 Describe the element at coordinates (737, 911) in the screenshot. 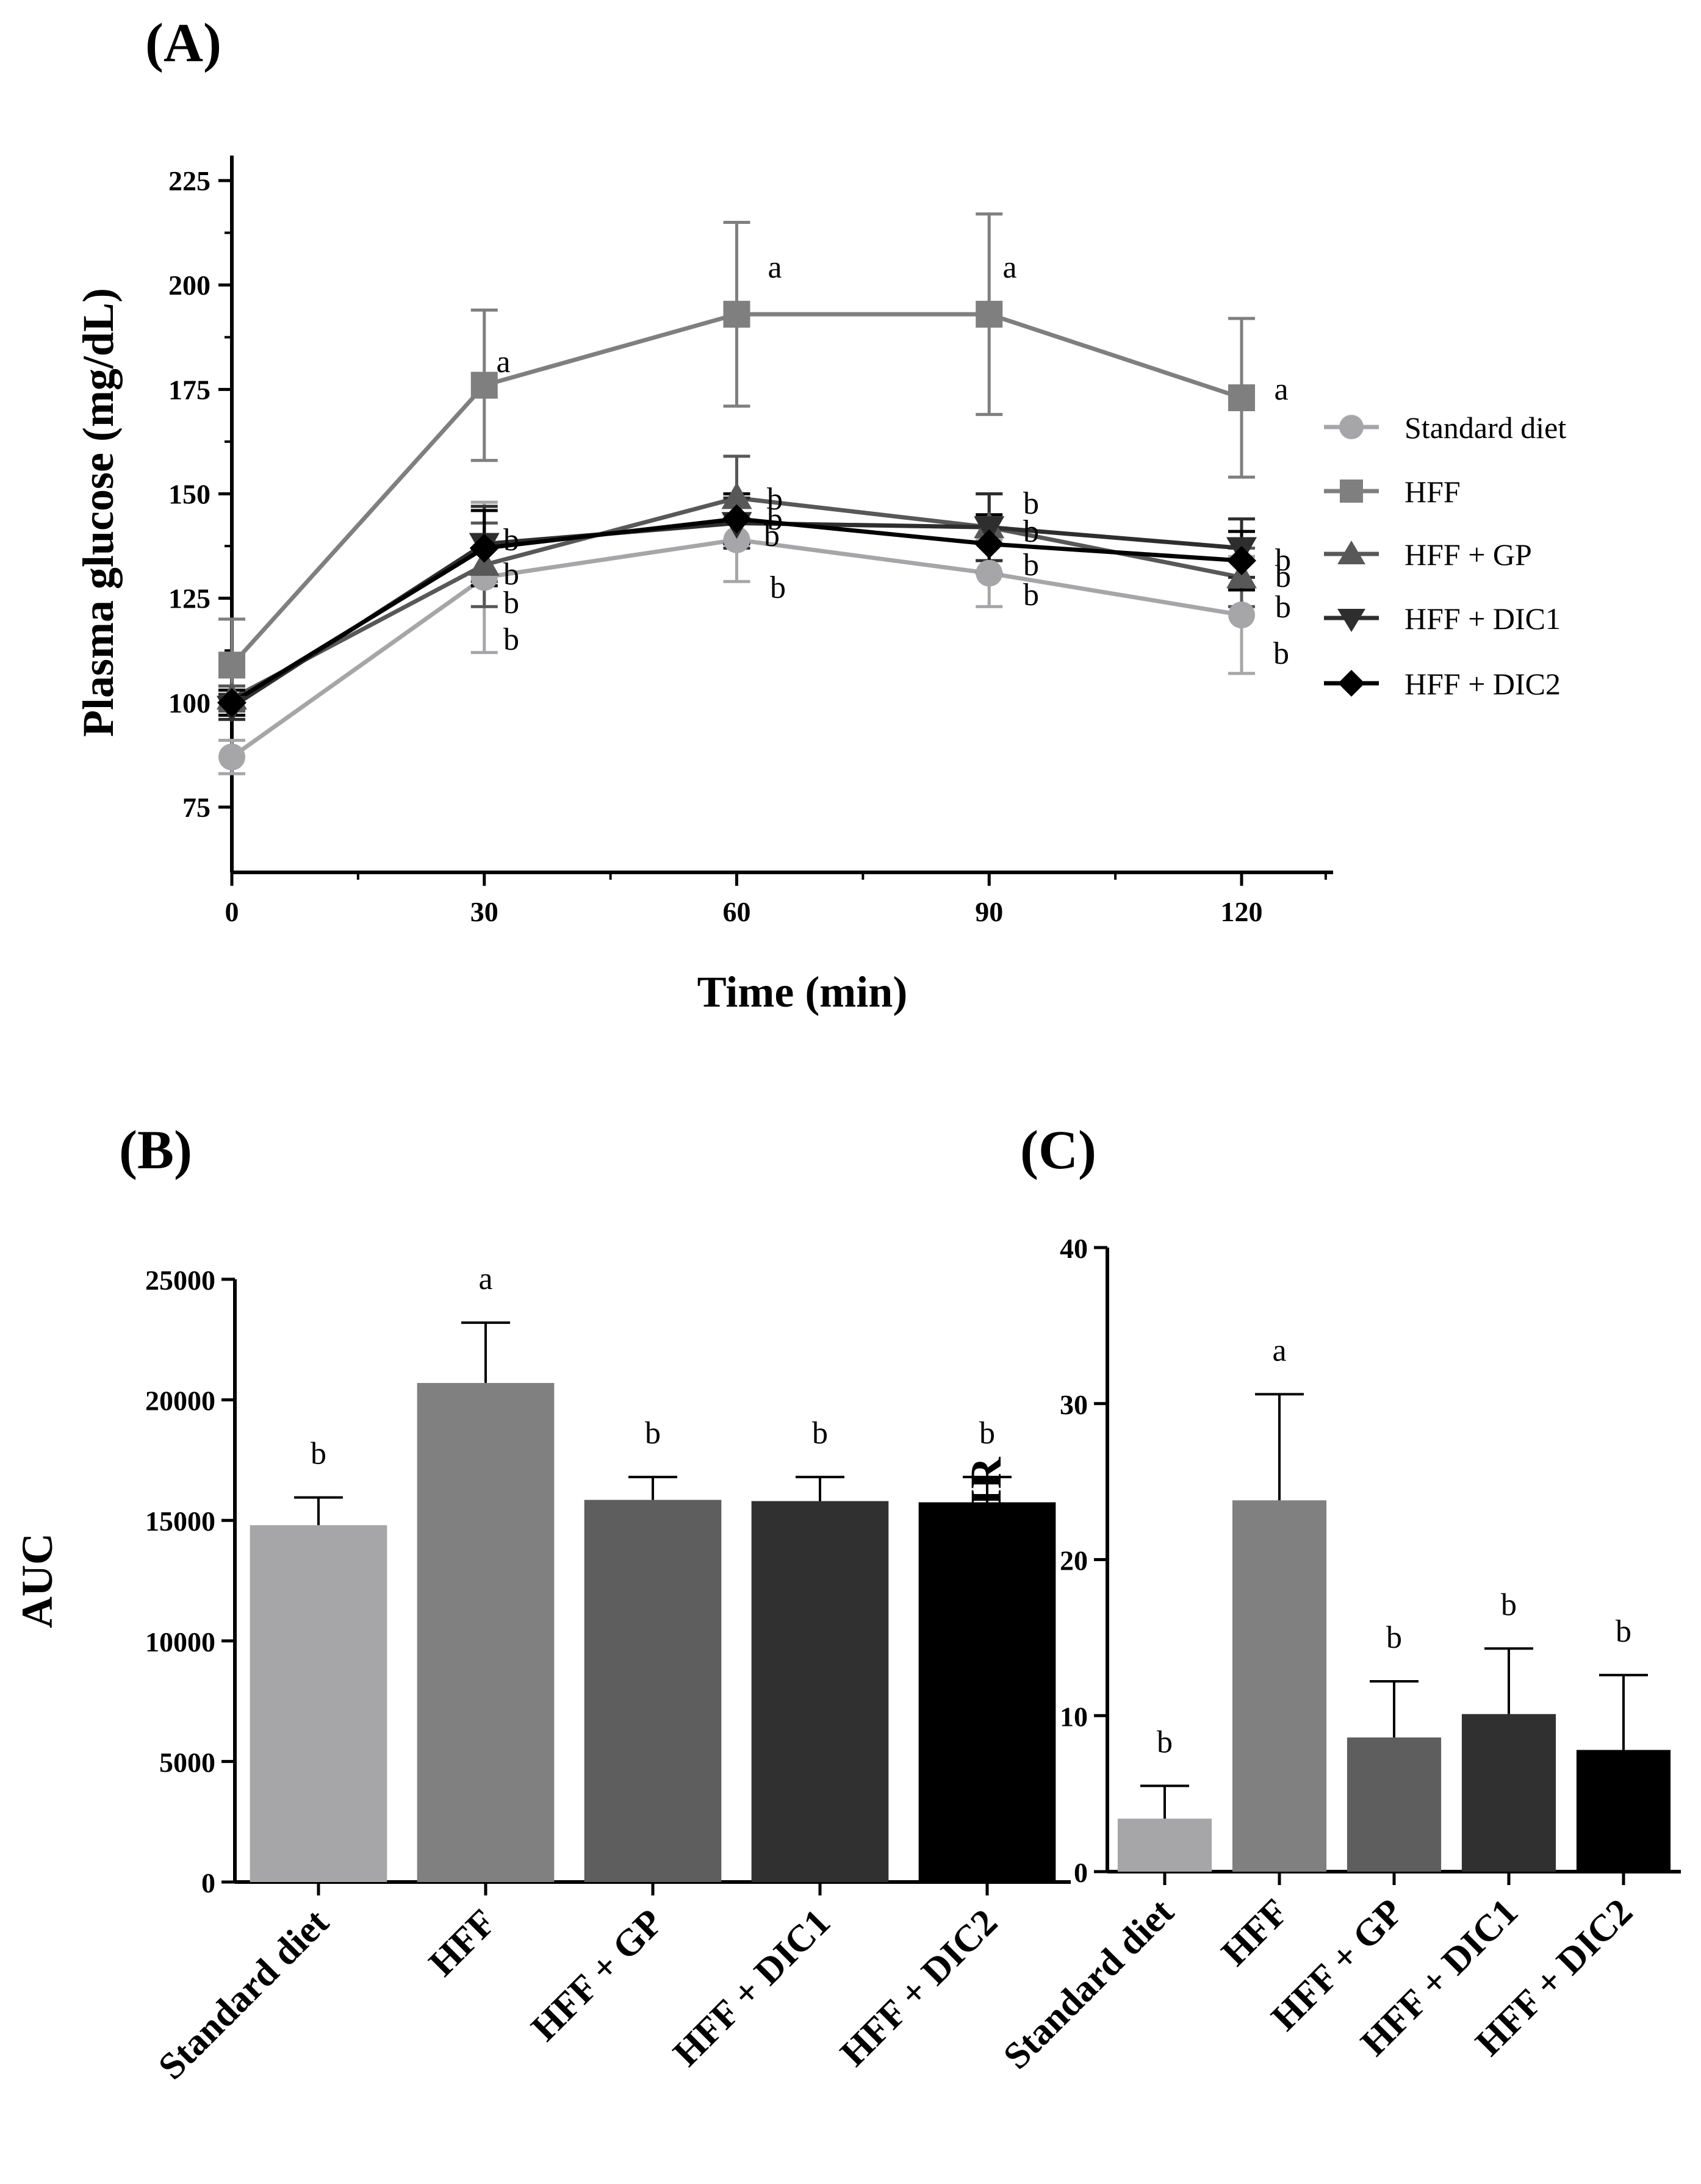

I see `x-tick-label: 60` at that location.